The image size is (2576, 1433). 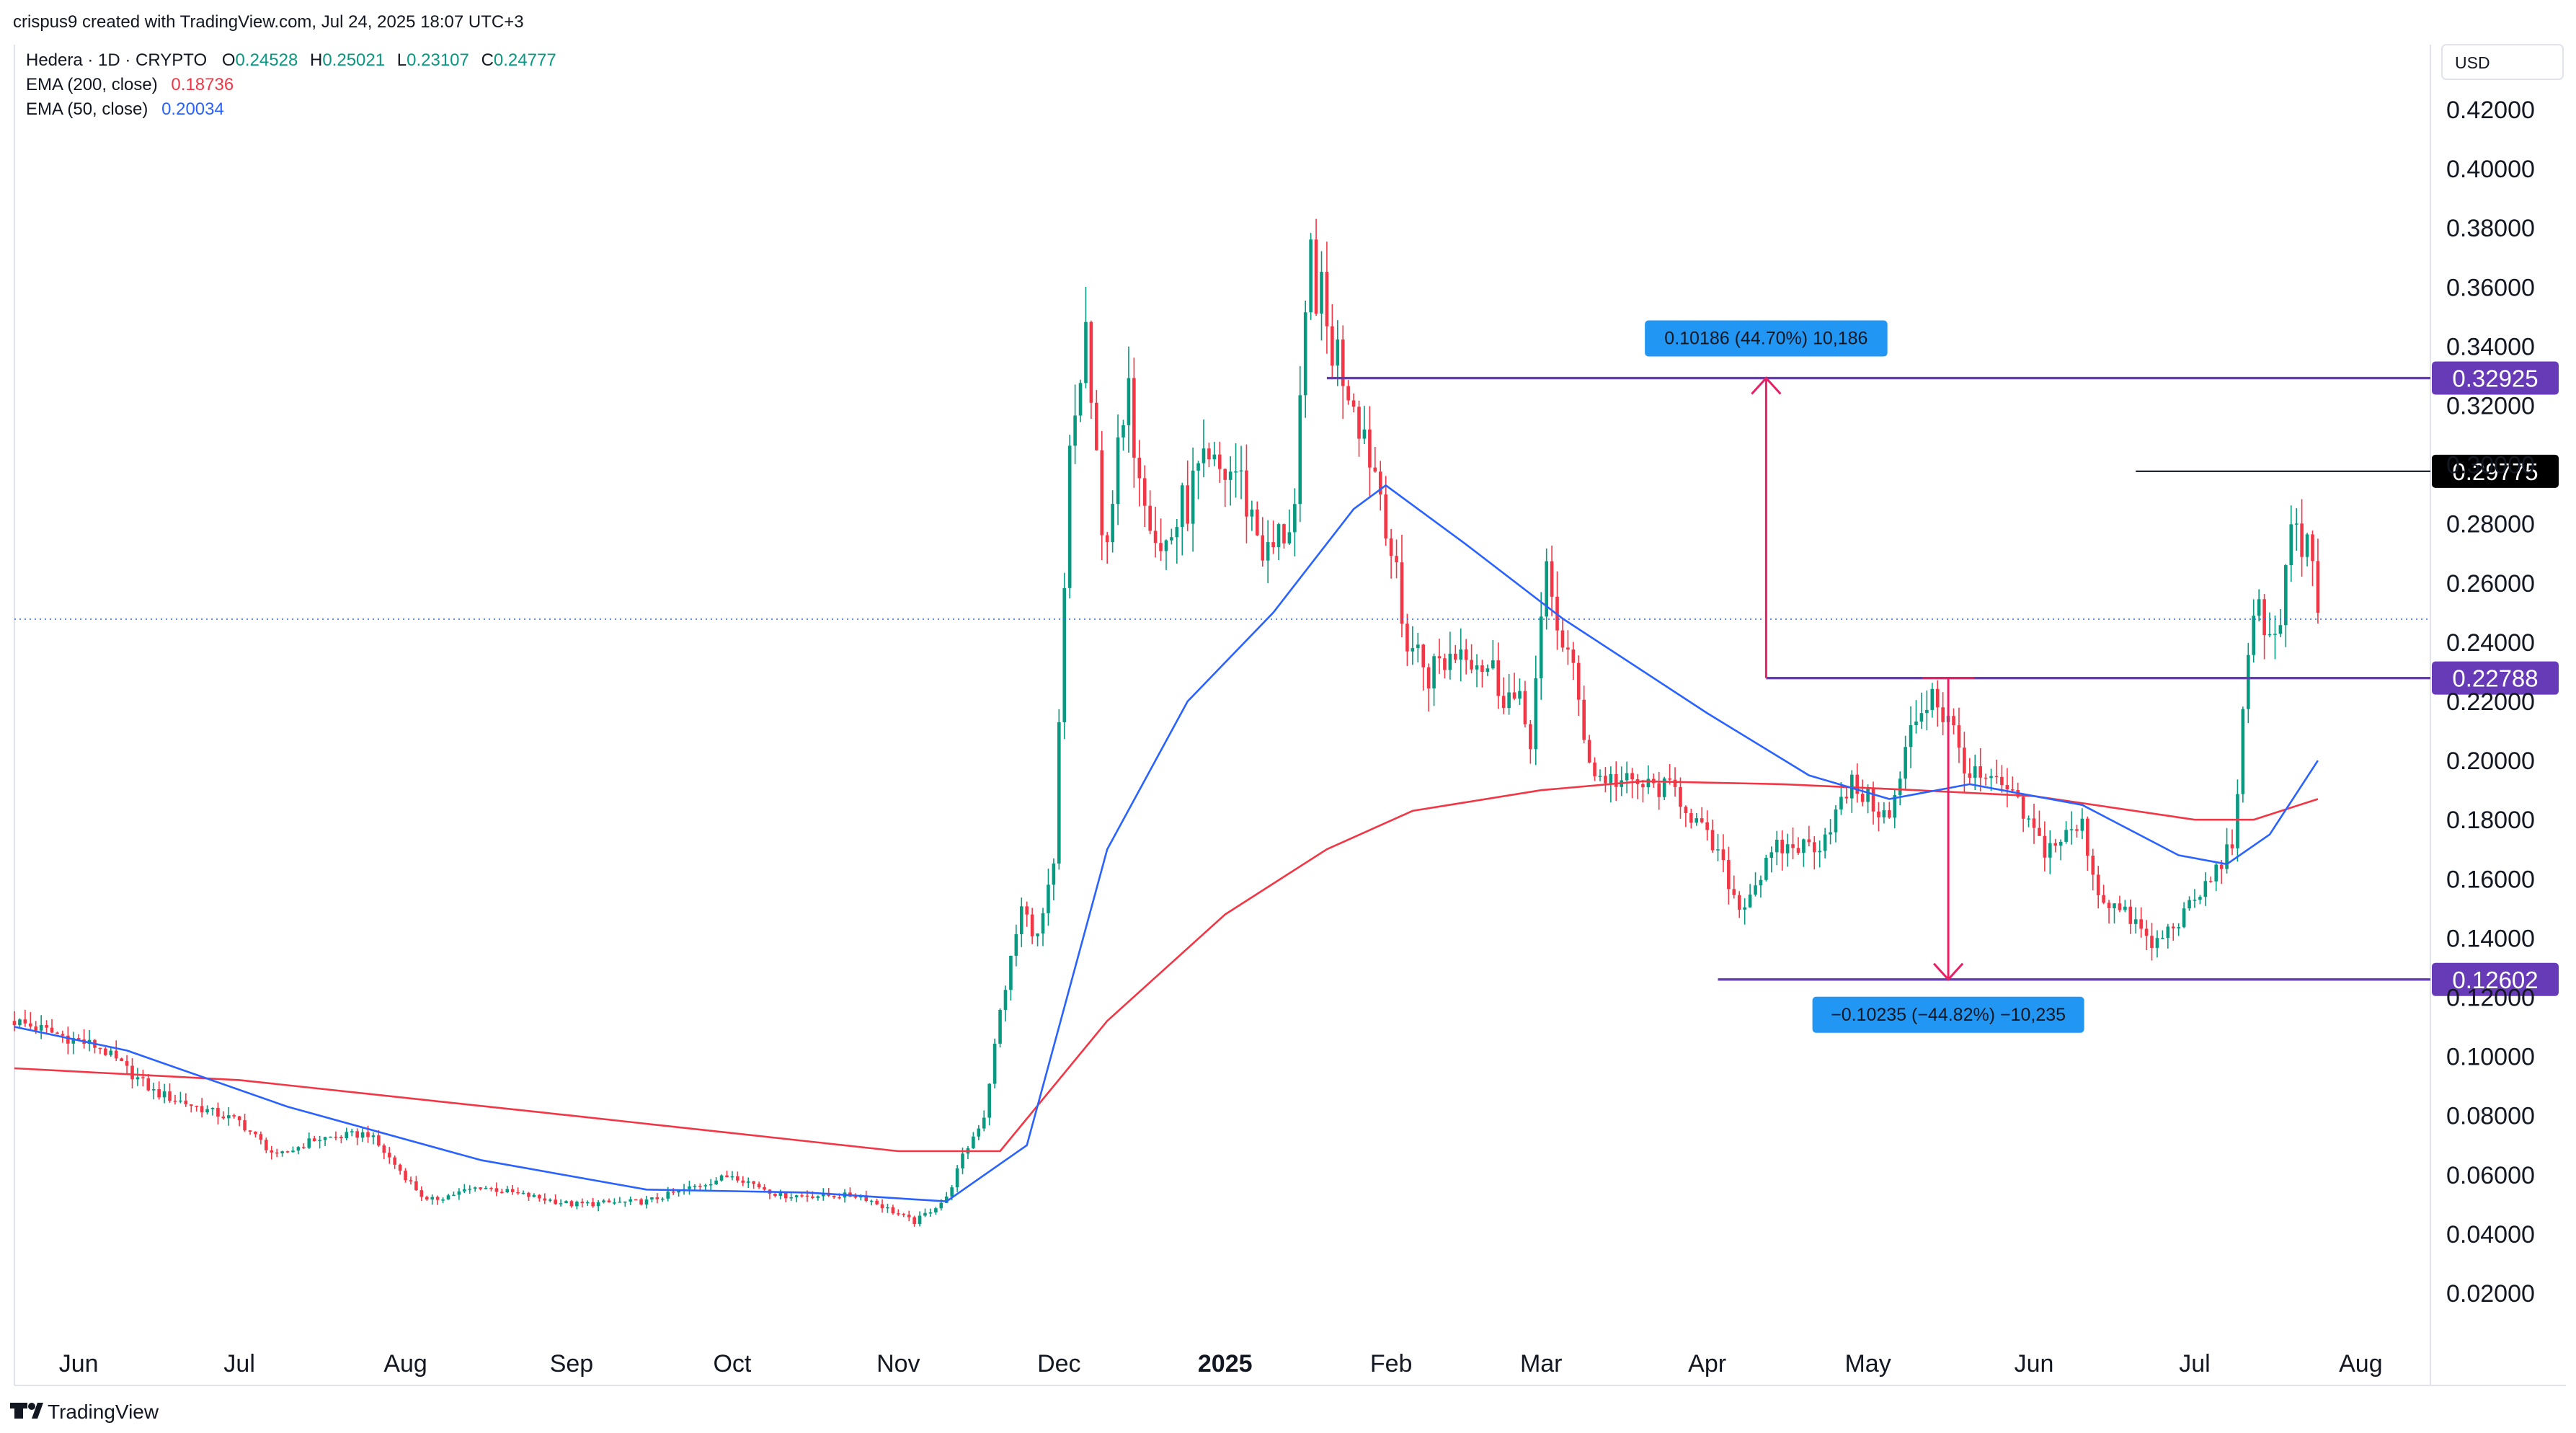 I want to click on currency-button, so click(x=2502, y=62).